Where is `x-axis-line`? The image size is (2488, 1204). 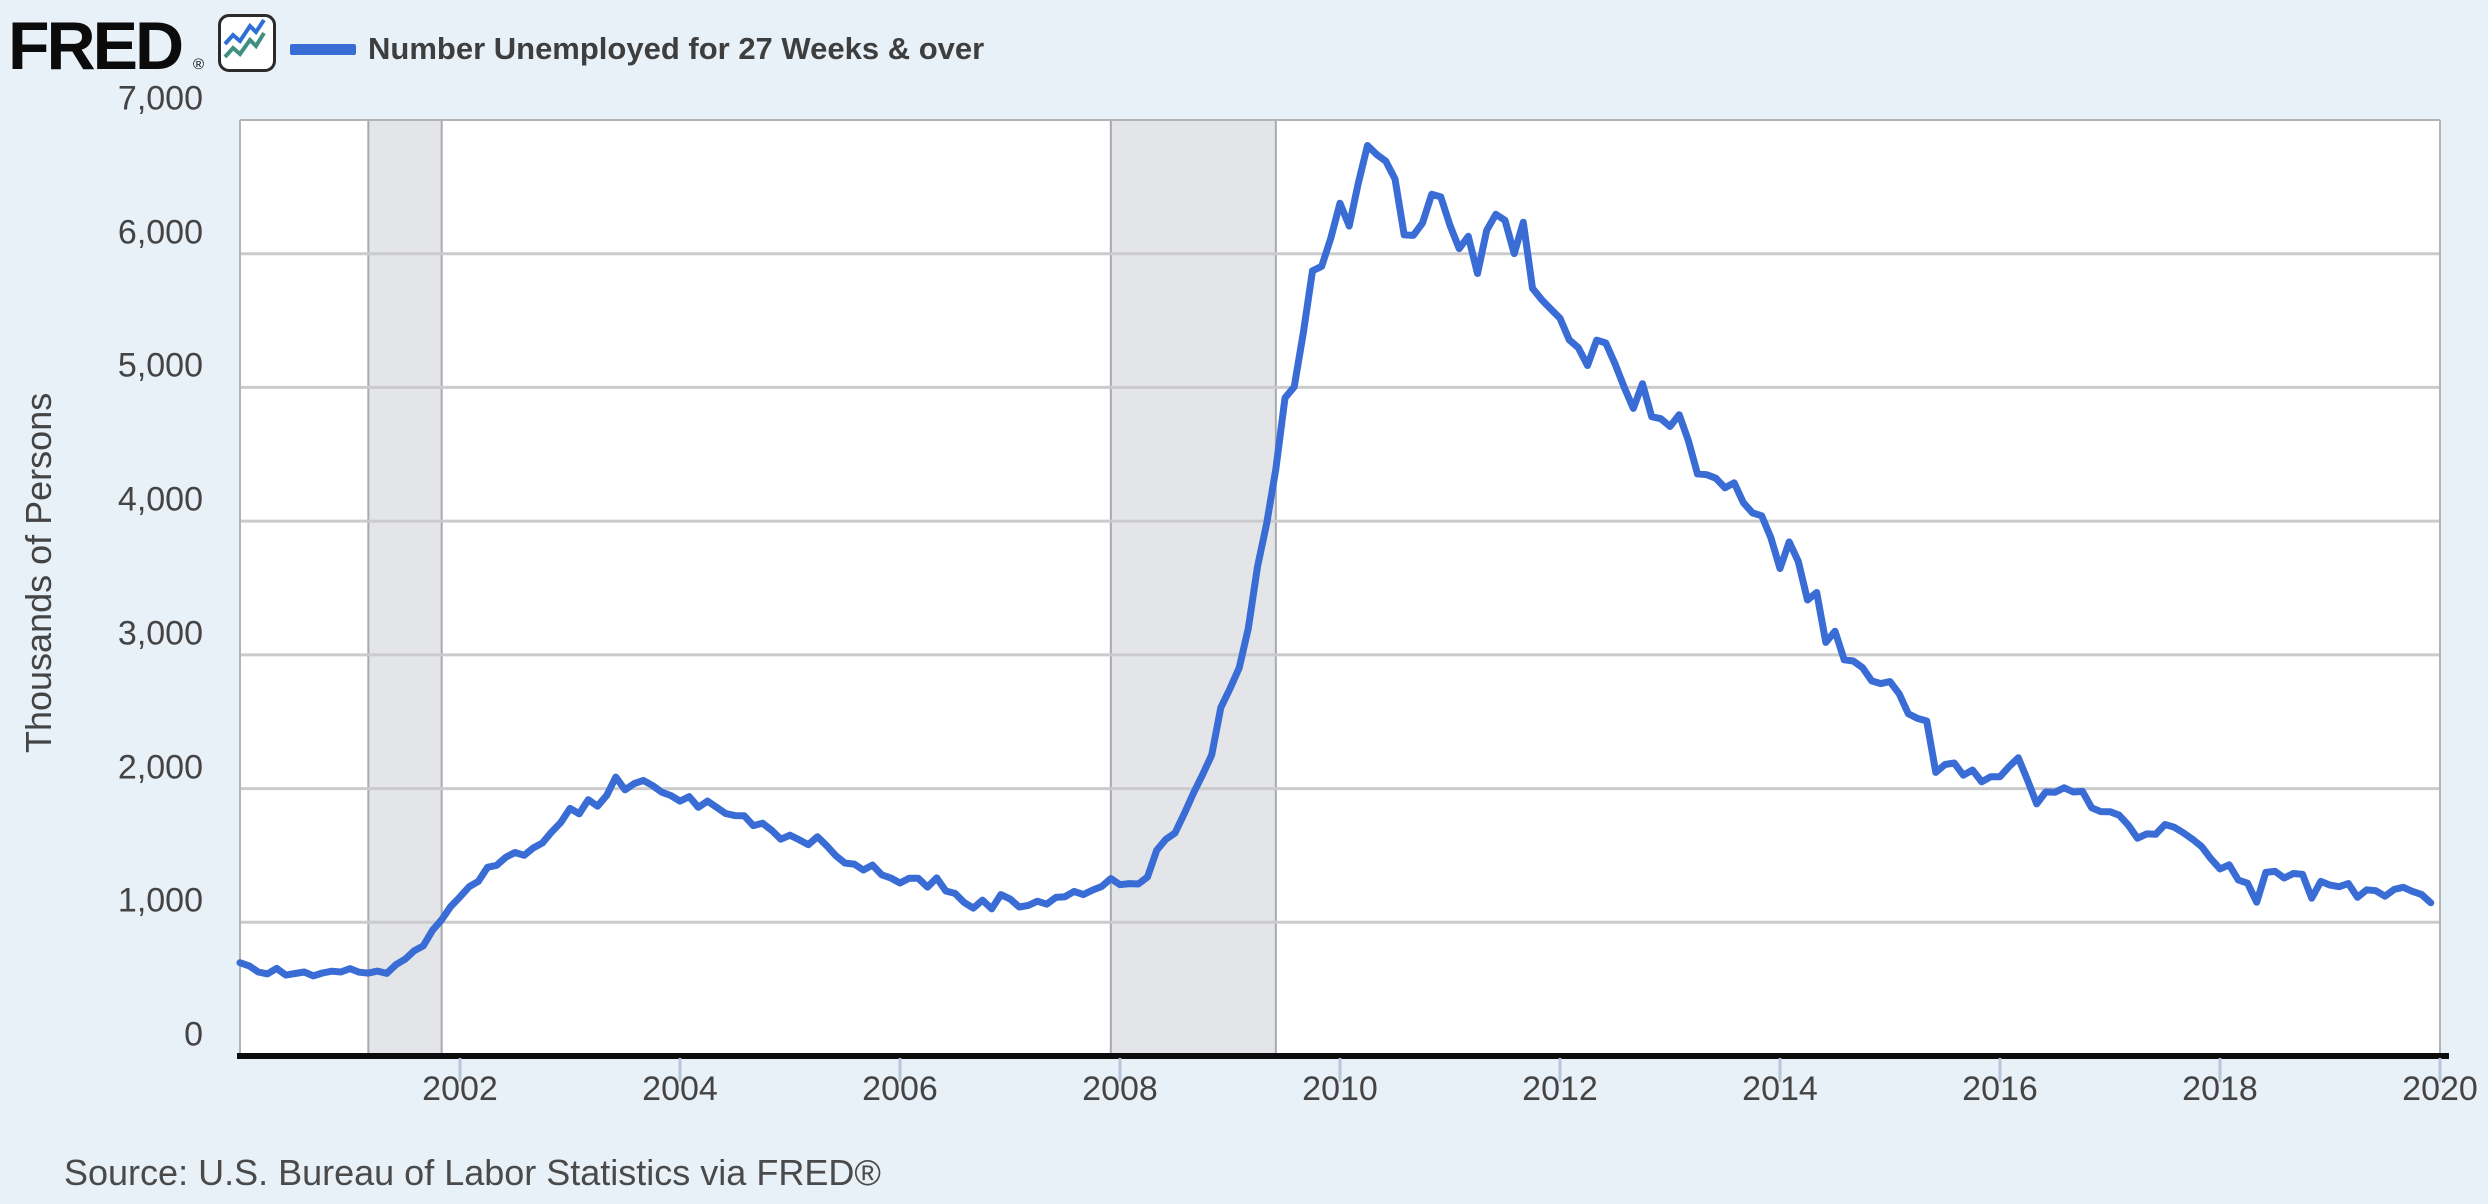
x-axis-line is located at coordinates (1343, 1056).